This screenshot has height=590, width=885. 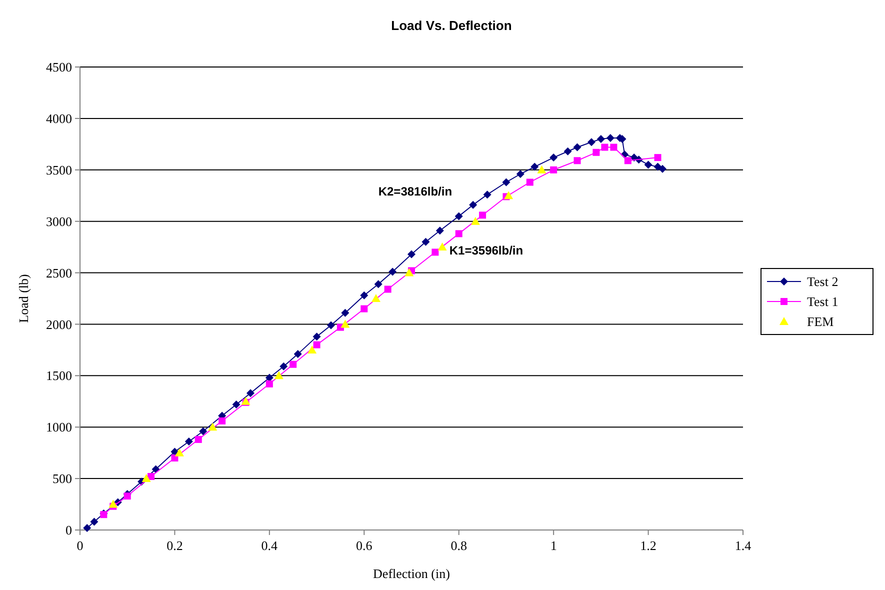 What do you see at coordinates (174, 545) in the screenshot?
I see `x-tick-label: 0.2` at bounding box center [174, 545].